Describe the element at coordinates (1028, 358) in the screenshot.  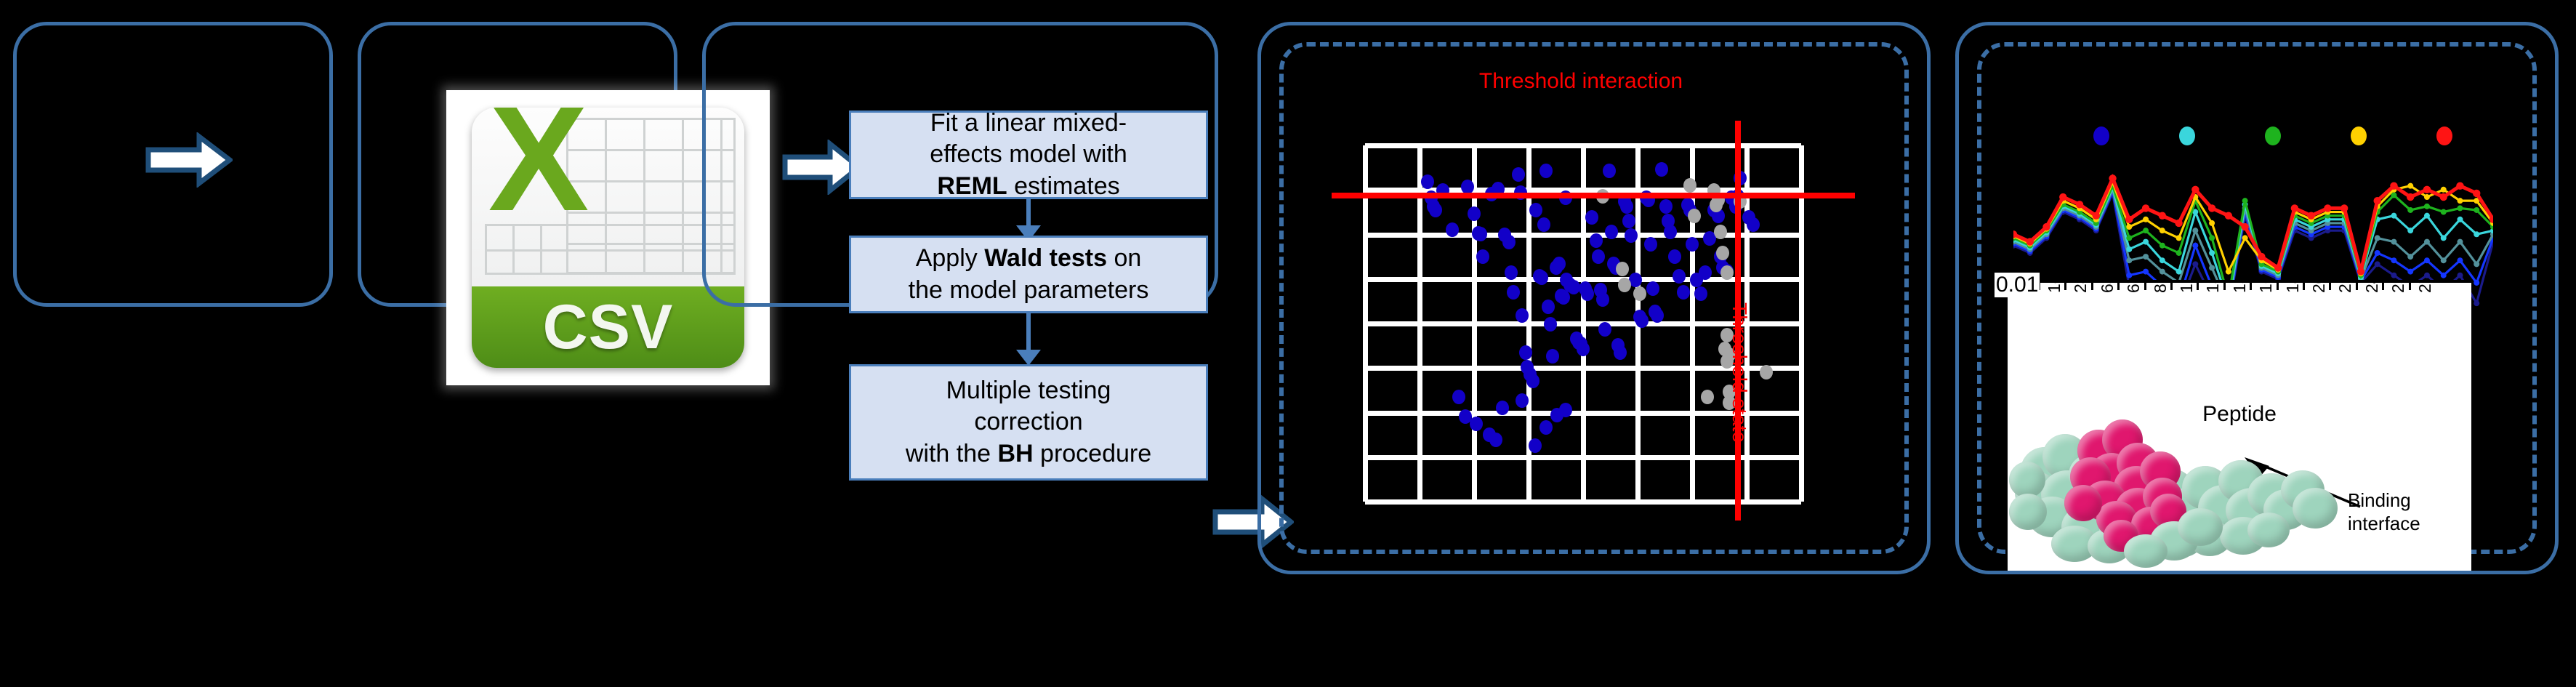
I see `connector-wald-bh-head` at that location.